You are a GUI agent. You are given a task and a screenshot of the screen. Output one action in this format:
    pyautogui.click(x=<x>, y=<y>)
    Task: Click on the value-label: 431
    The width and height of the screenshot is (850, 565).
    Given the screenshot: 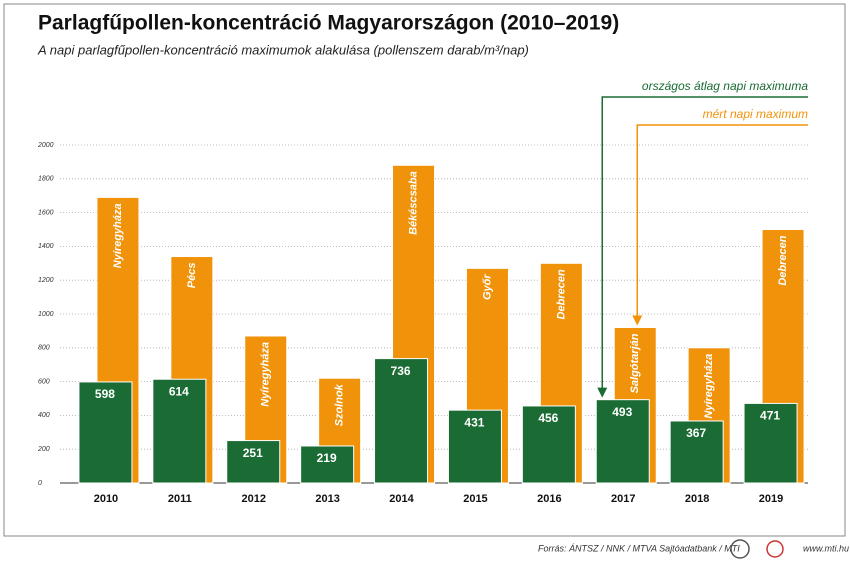 What is the action you would take?
    pyautogui.click(x=474, y=422)
    